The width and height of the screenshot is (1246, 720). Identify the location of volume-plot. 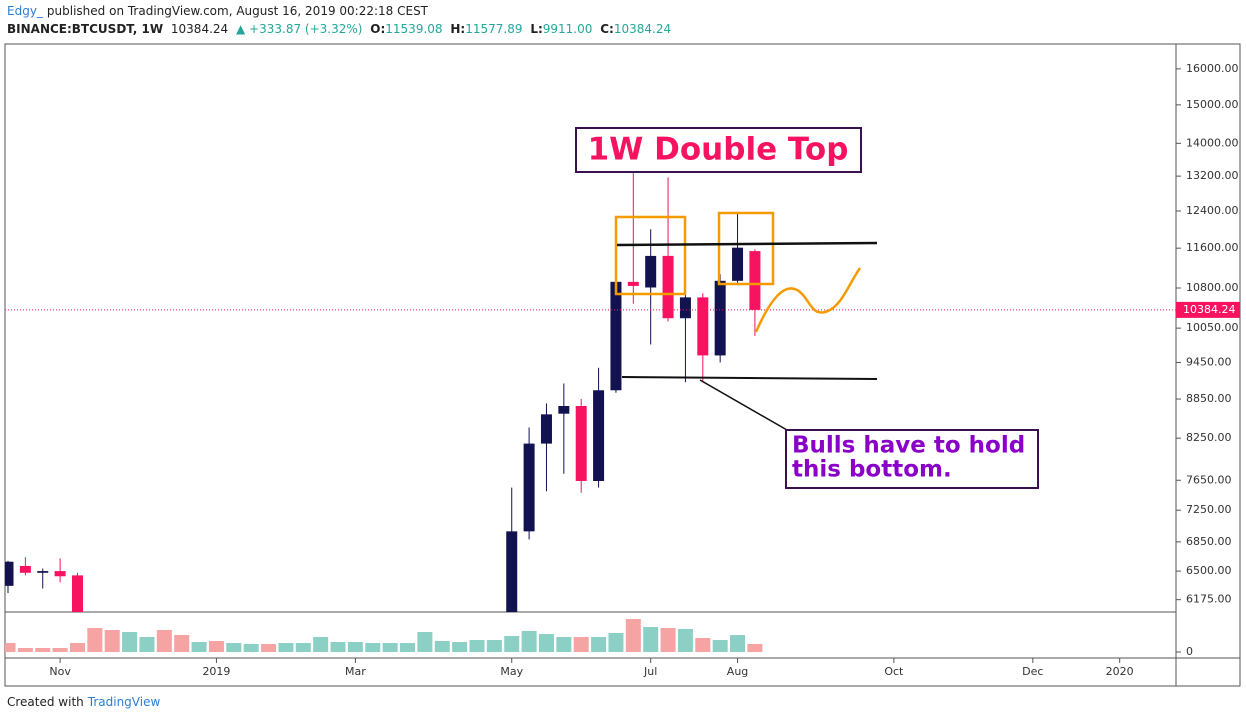
(384, 635).